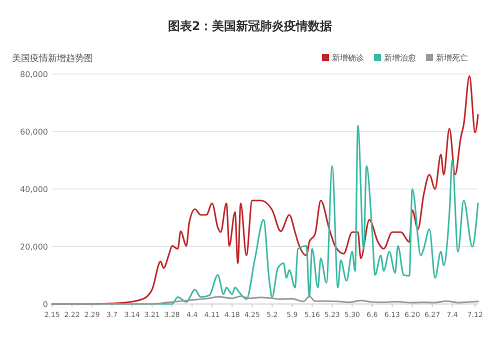  What do you see at coordinates (34, 247) in the screenshot?
I see `y-tick-label: 20,000` at bounding box center [34, 247].